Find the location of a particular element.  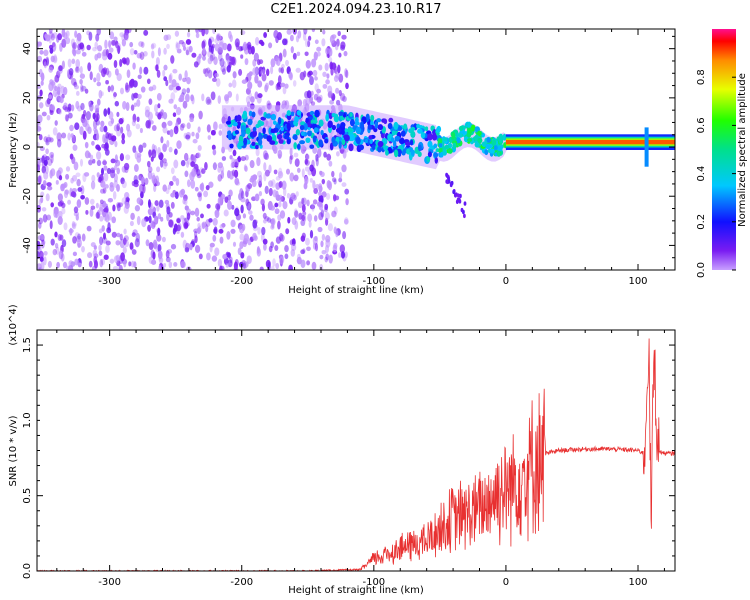

snr-y-axis-label: SNR (10 * v/v) is located at coordinates (13, 450).